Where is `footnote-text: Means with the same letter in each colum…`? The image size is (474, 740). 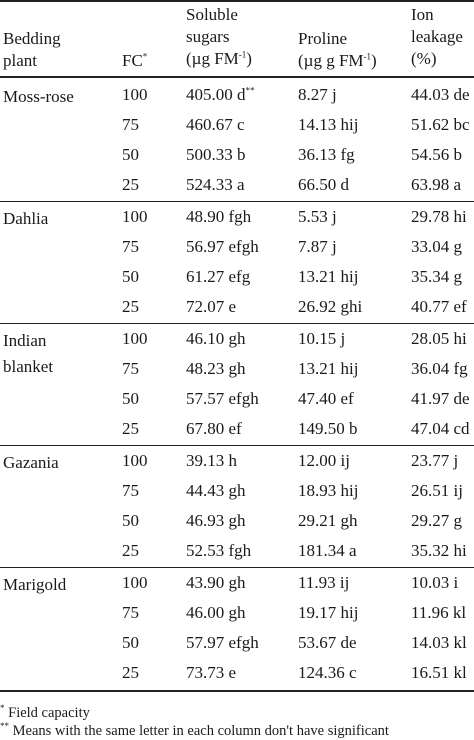
footnote-text: Means with the same letter in each colum… is located at coordinates (199, 731).